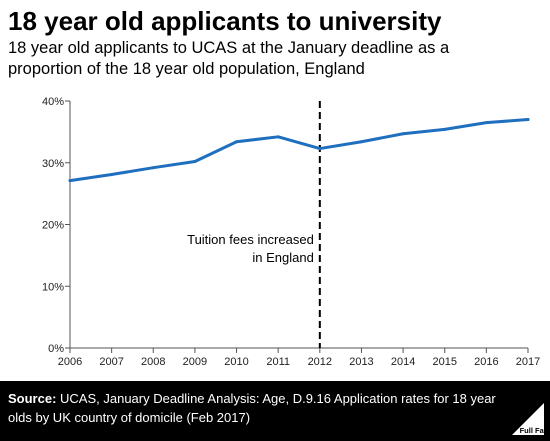 The image size is (550, 441). Describe the element at coordinates (278, 362) in the screenshot. I see `x-tick-label: 2011` at that location.